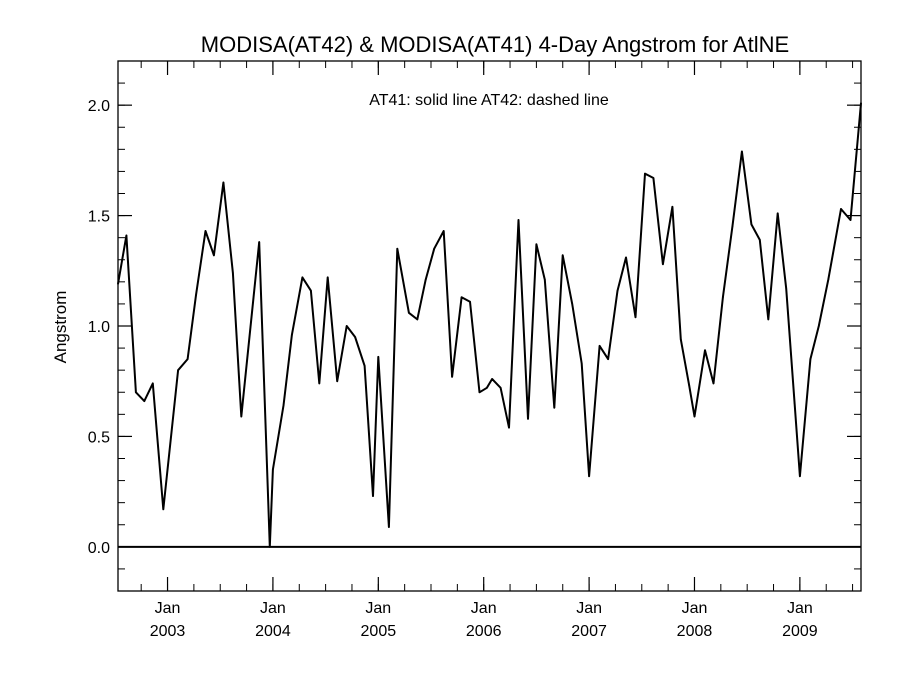 The width and height of the screenshot is (900, 675). Describe the element at coordinates (589, 631) in the screenshot. I see `x-tick-label-year: 2007` at that location.